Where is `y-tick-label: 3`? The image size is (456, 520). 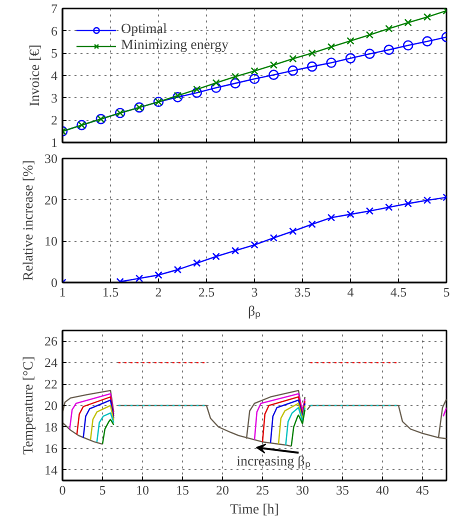
y-tick-label: 3 is located at coordinates (54, 98).